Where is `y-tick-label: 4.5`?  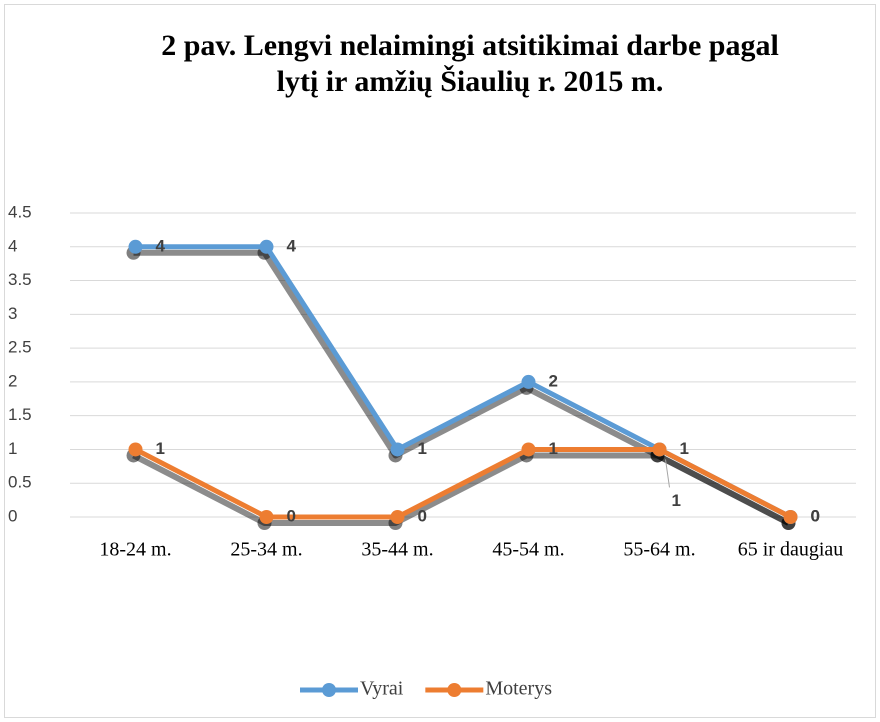 y-tick-label: 4.5 is located at coordinates (20, 211).